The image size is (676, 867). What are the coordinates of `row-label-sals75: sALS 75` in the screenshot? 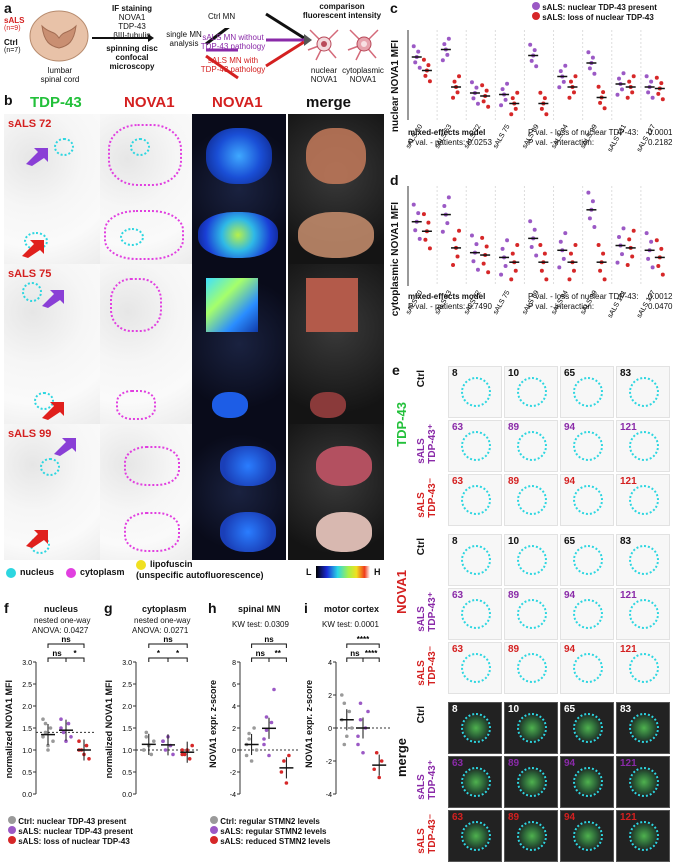 It's located at (30, 274).